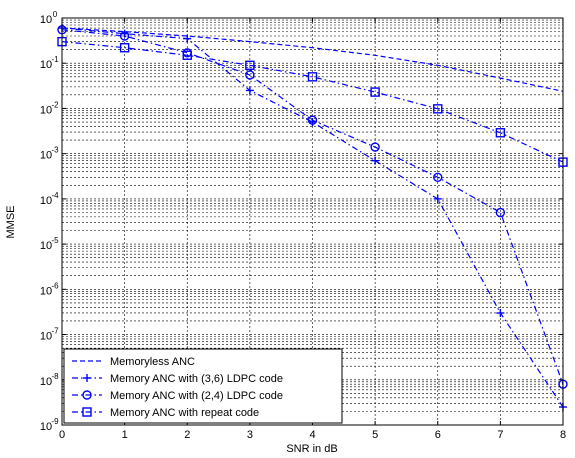  Describe the element at coordinates (11, 222) in the screenshot. I see `y-axis-label: MMSE` at that location.